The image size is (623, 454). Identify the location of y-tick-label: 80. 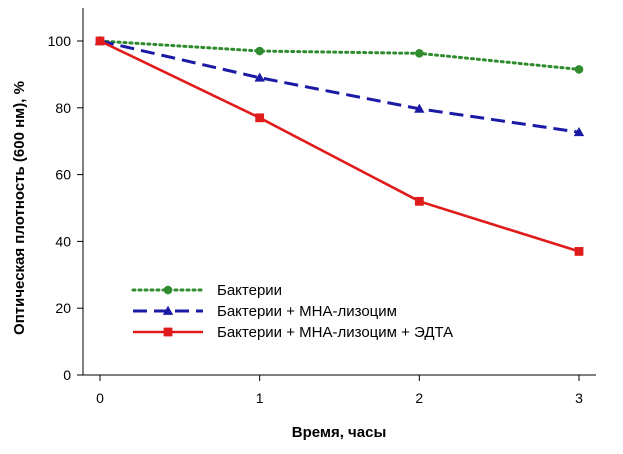
(63, 108).